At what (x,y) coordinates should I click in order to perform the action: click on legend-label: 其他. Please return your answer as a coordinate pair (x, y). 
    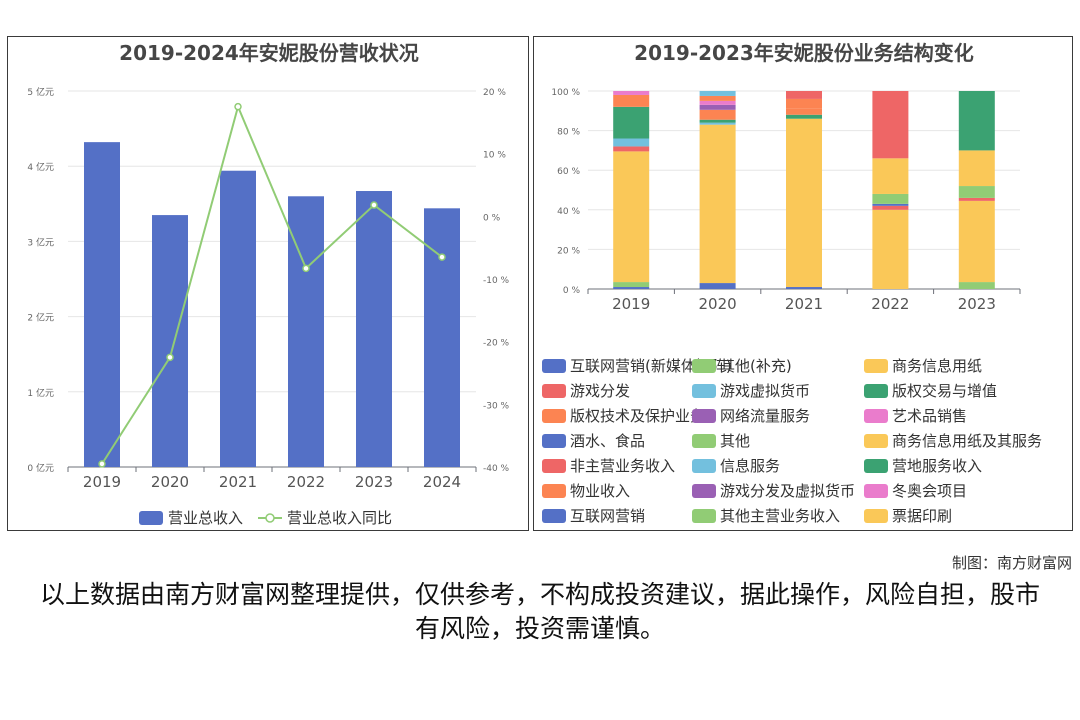
    Looking at the image, I should click on (735, 441).